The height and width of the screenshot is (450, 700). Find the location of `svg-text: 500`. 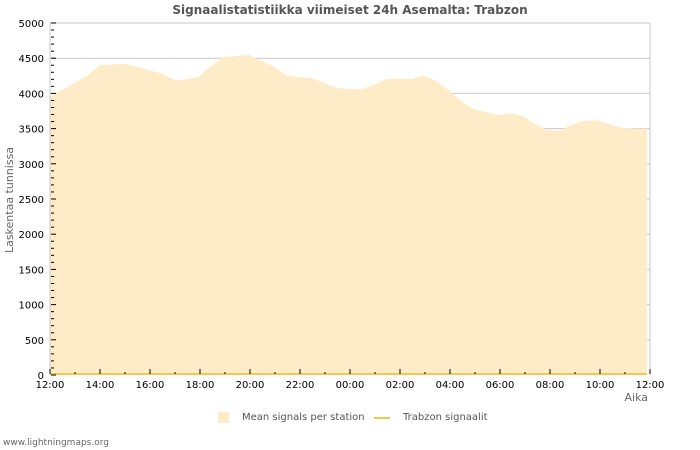

svg-text: 500 is located at coordinates (34, 341).